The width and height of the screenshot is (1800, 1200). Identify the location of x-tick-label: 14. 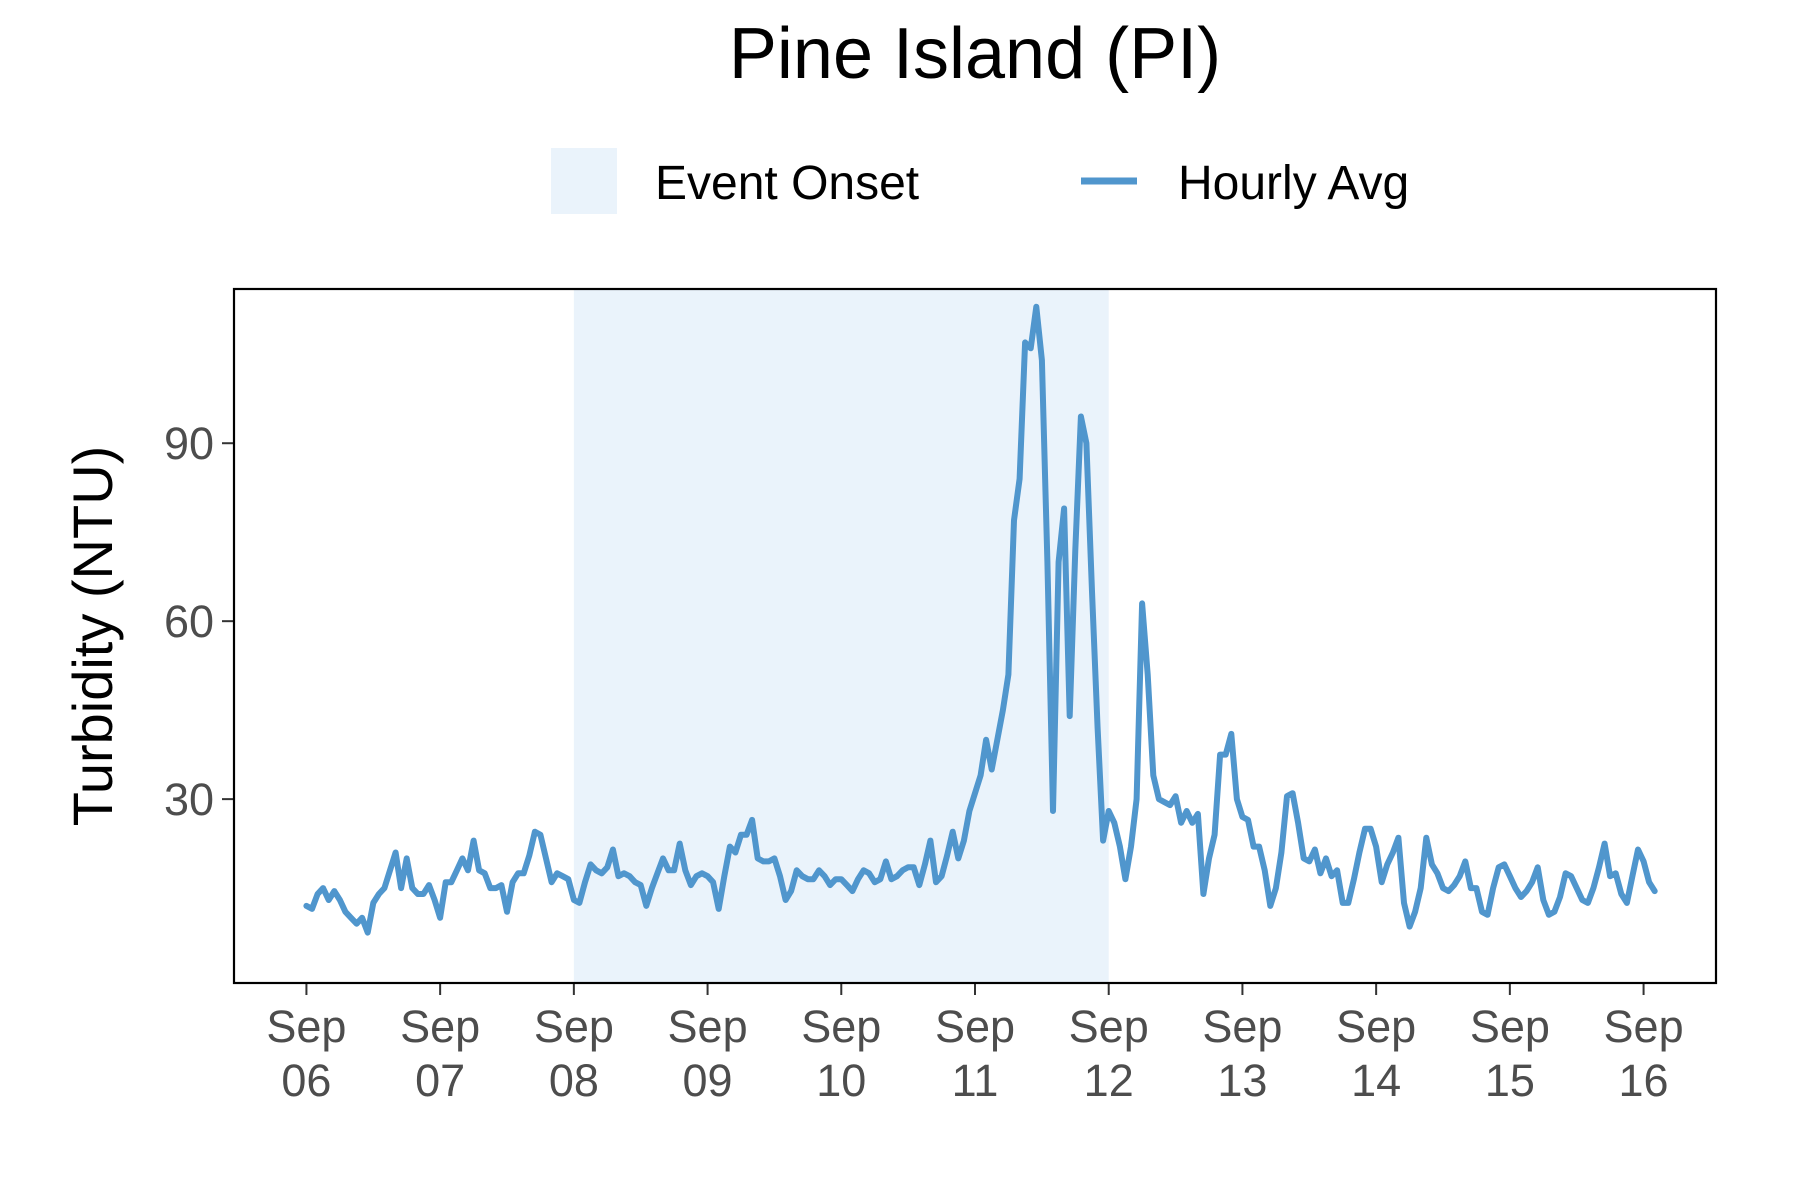
(1376, 1080).